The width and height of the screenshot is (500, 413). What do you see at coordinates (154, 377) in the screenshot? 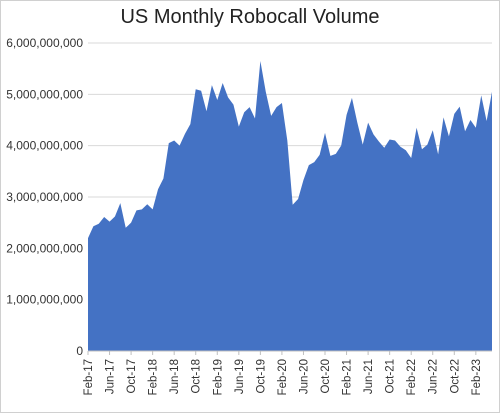
I see `x-tick-label: Feb-18` at bounding box center [154, 377].